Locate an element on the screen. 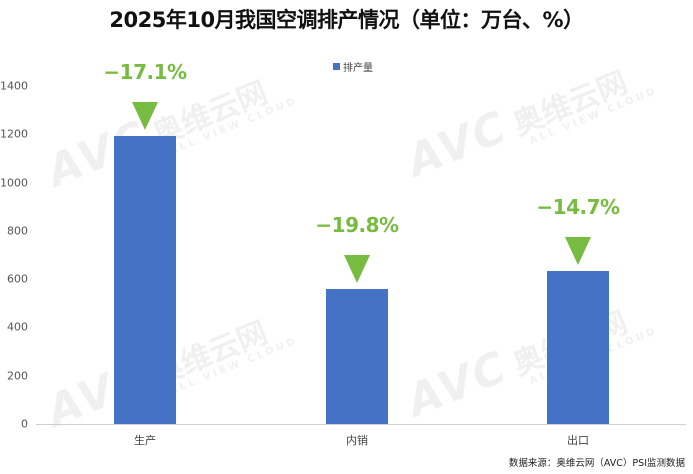  y-tick-label: 0 is located at coordinates (24, 424).